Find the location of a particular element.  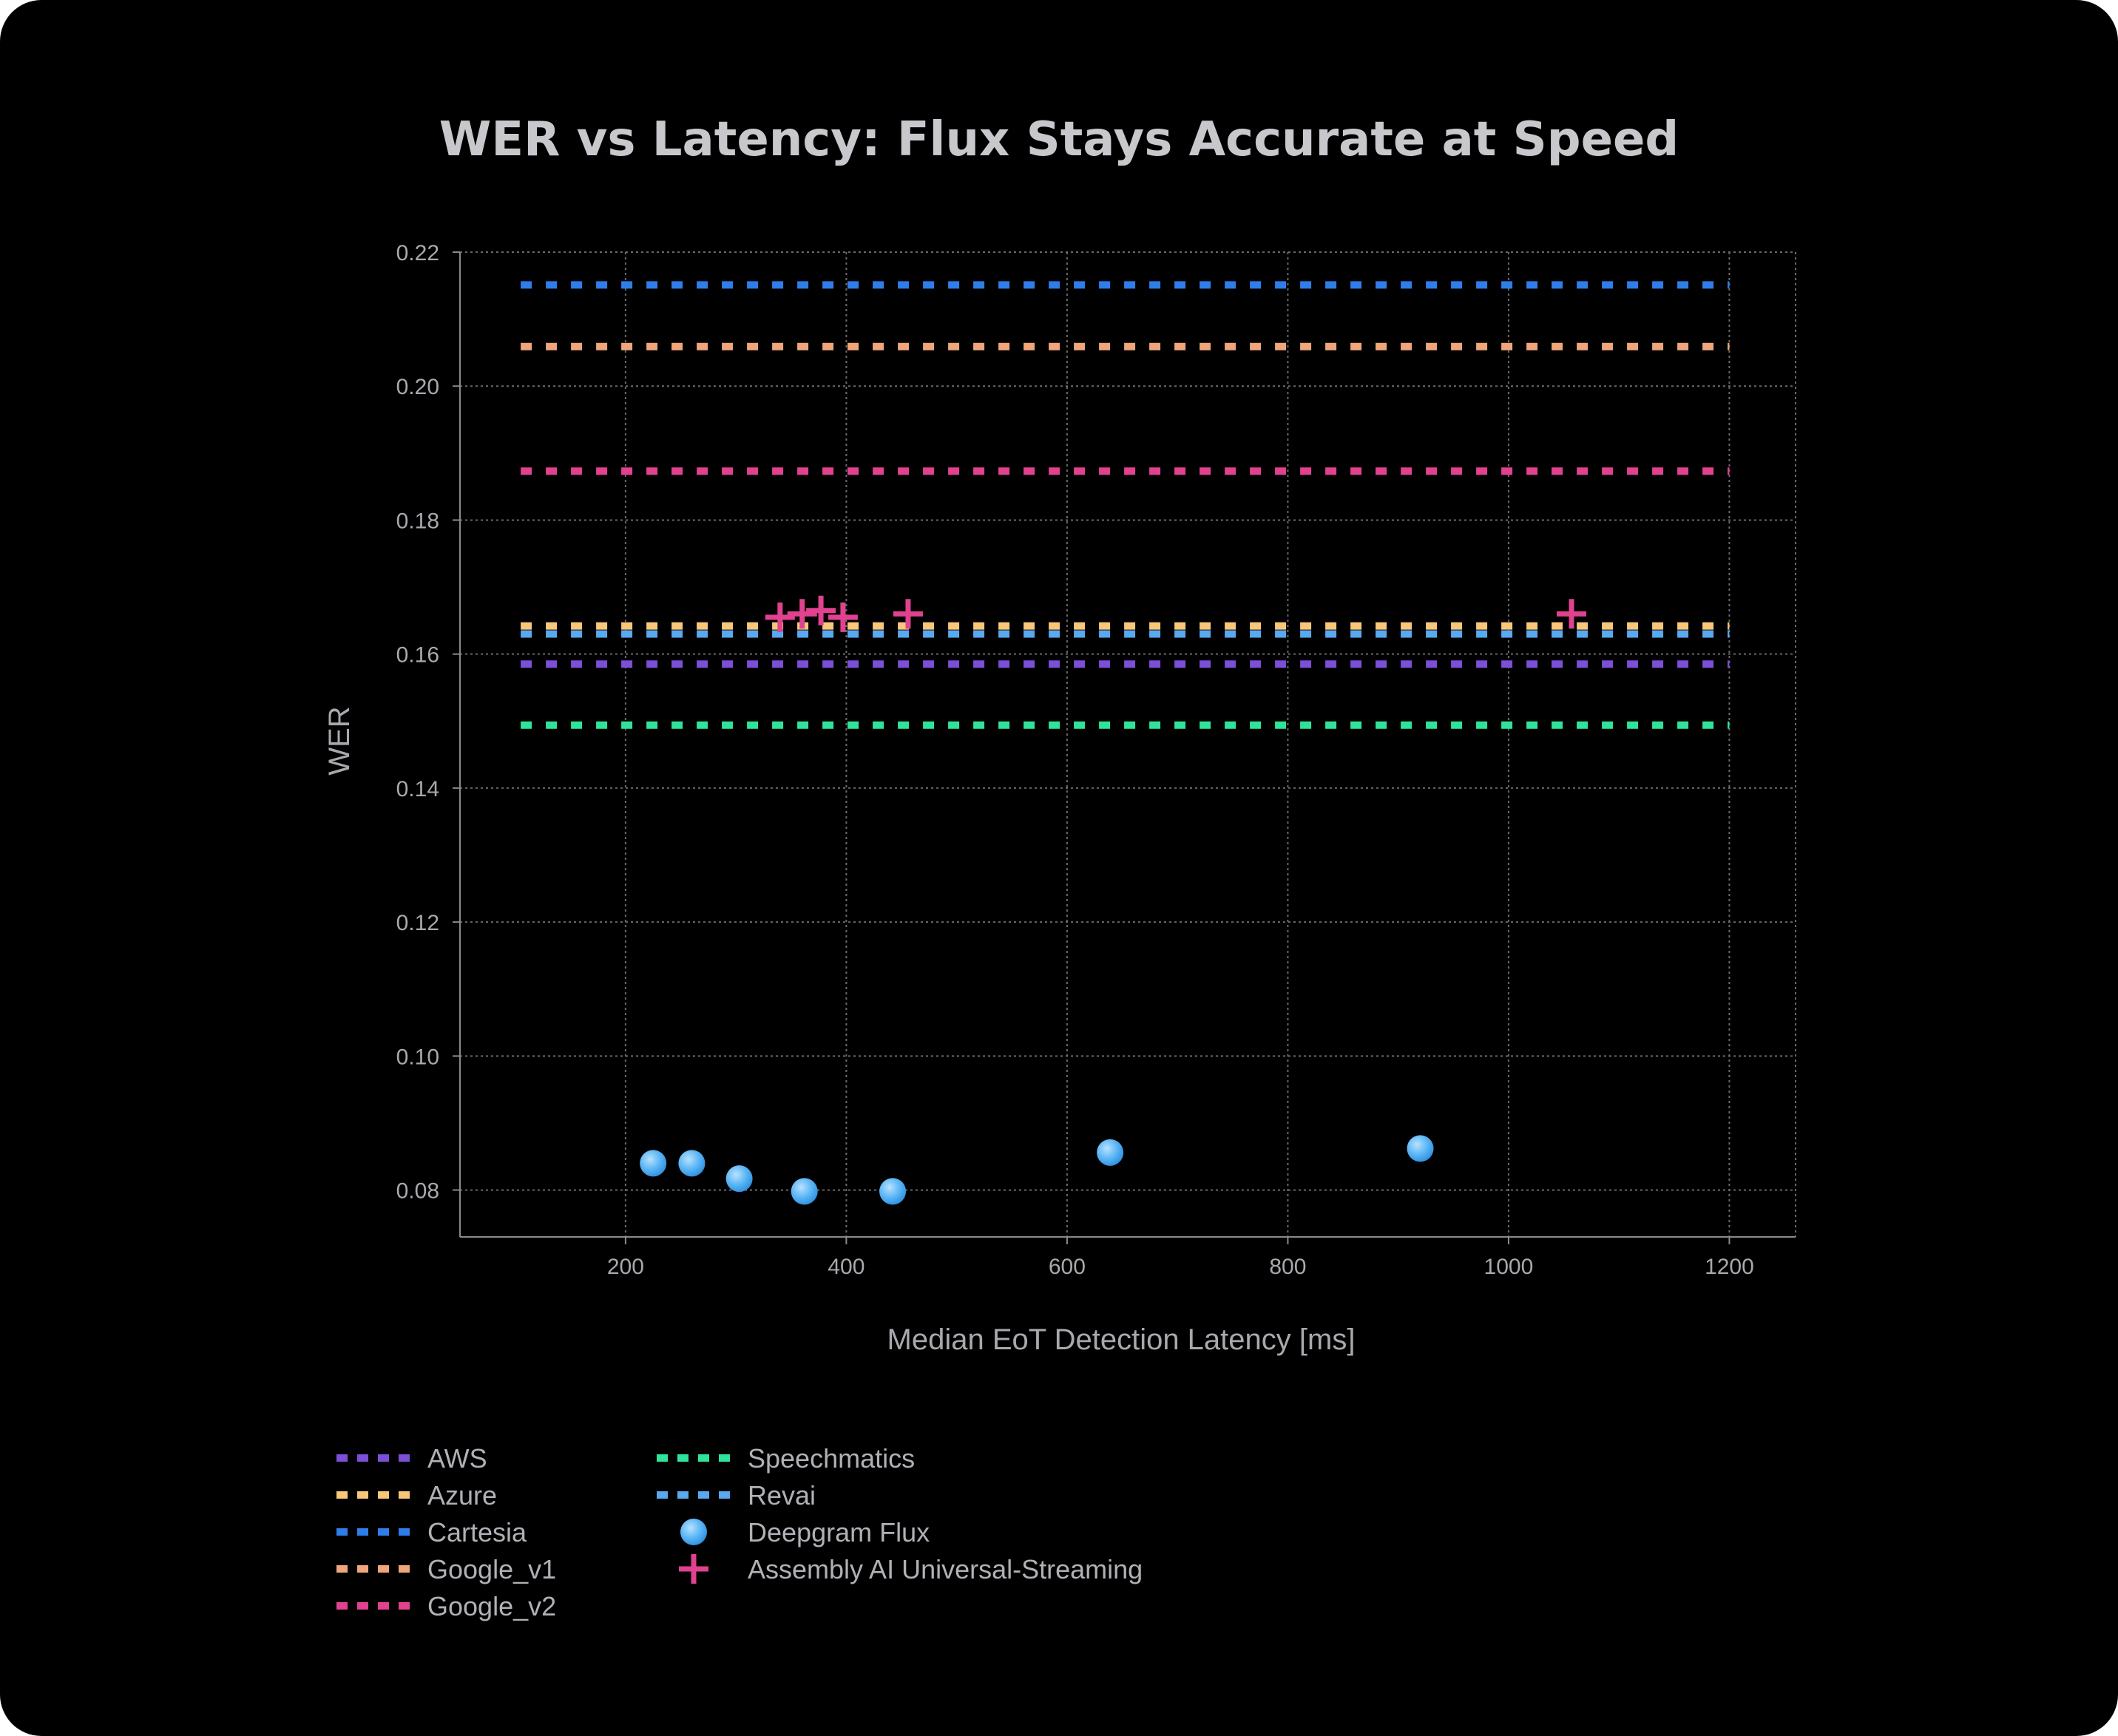

y-tick-label: 0.22 is located at coordinates (417, 253).